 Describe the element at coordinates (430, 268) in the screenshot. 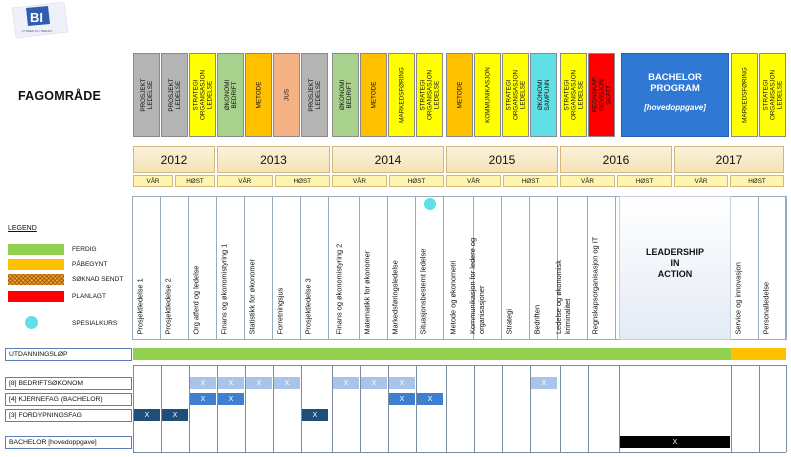

I see `course-column: Situasjonsbestemt ledelse` at that location.